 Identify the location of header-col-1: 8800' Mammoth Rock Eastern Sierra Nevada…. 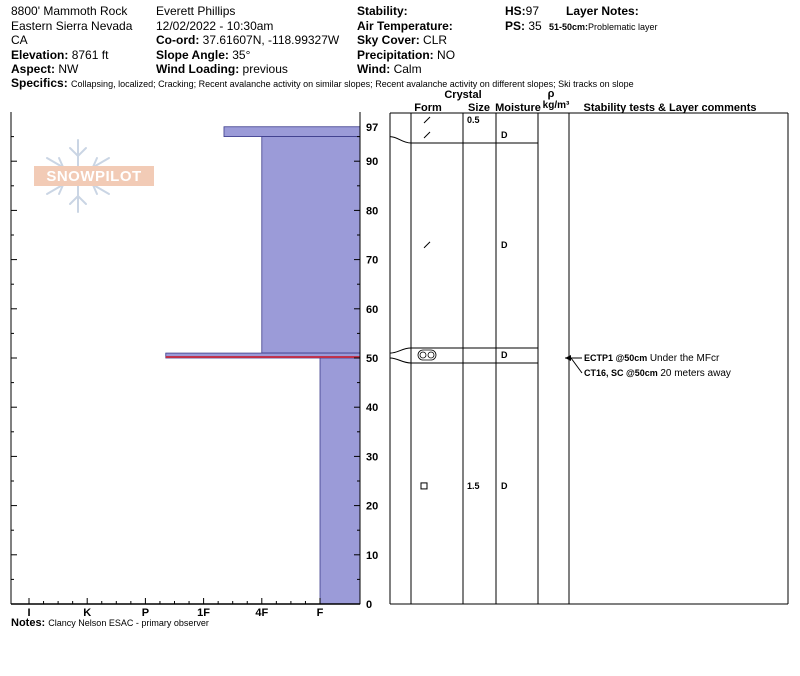
(71, 40).